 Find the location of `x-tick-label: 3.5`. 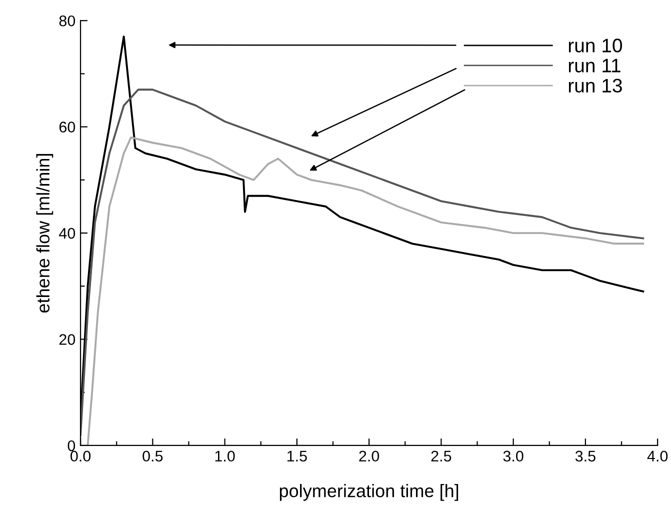

x-tick-label: 3.5 is located at coordinates (585, 456).